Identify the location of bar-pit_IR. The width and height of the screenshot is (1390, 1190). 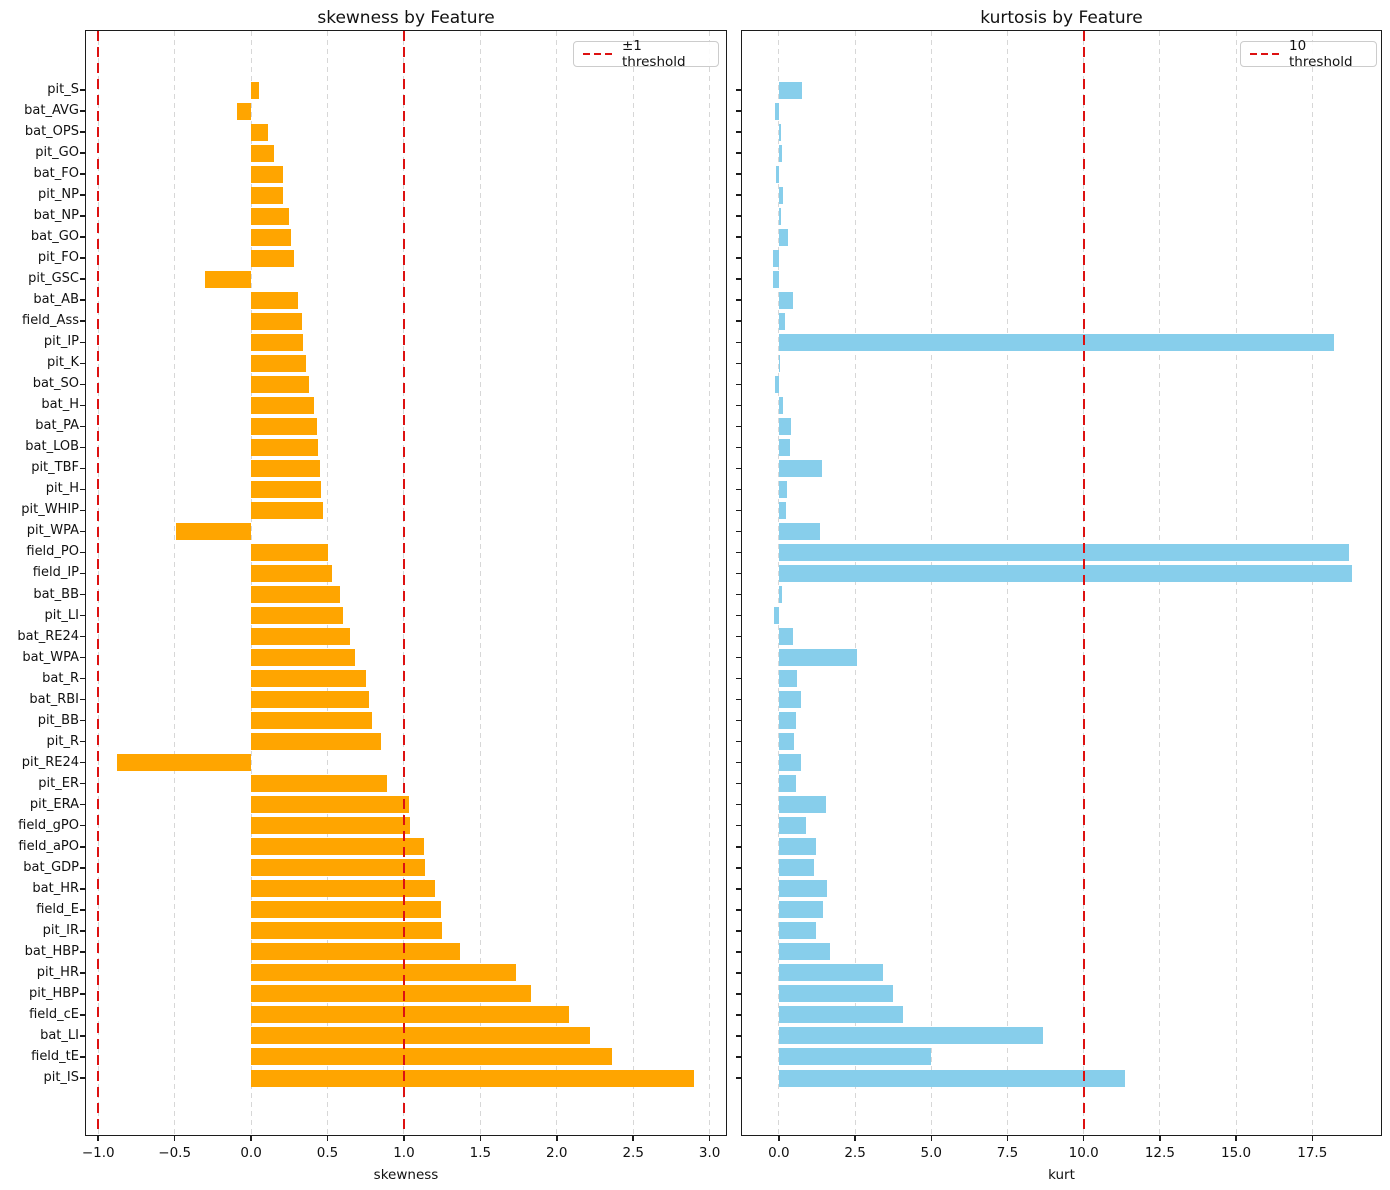
(797, 931).